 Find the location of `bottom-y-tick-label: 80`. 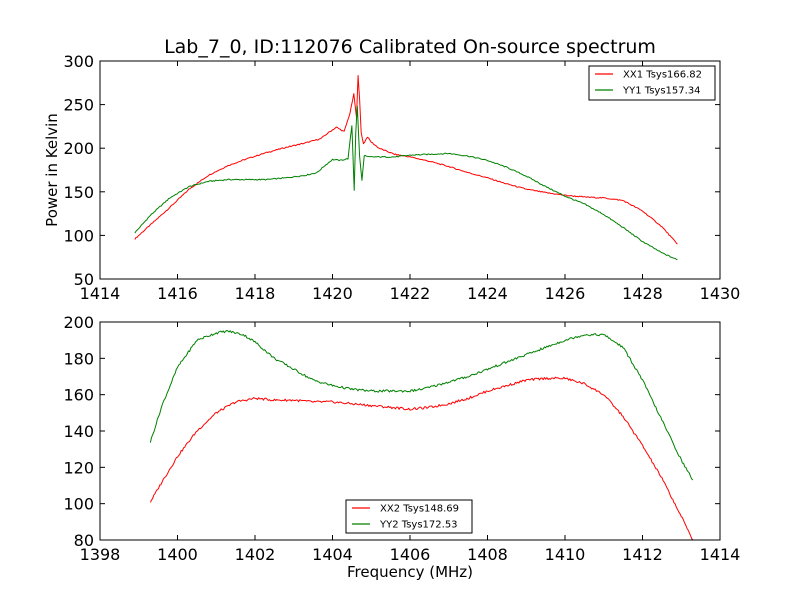

bottom-y-tick-label: 80 is located at coordinates (84, 540).